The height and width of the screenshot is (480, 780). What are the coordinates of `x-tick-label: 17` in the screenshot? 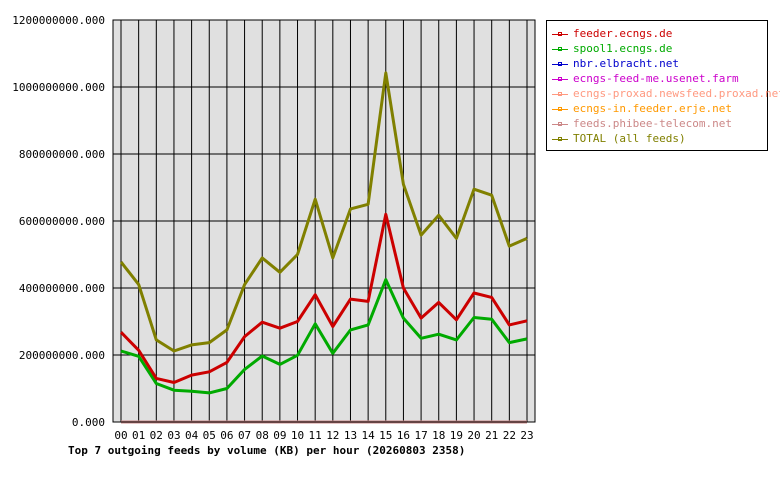 It's located at (420, 435).